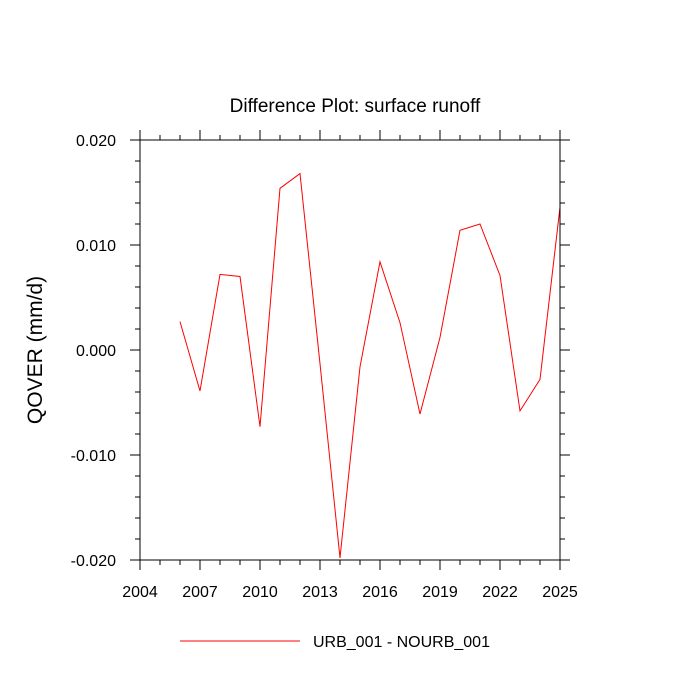 The height and width of the screenshot is (700, 700). What do you see at coordinates (355, 106) in the screenshot?
I see `chart-title: Difference Plot: surface runoff` at bounding box center [355, 106].